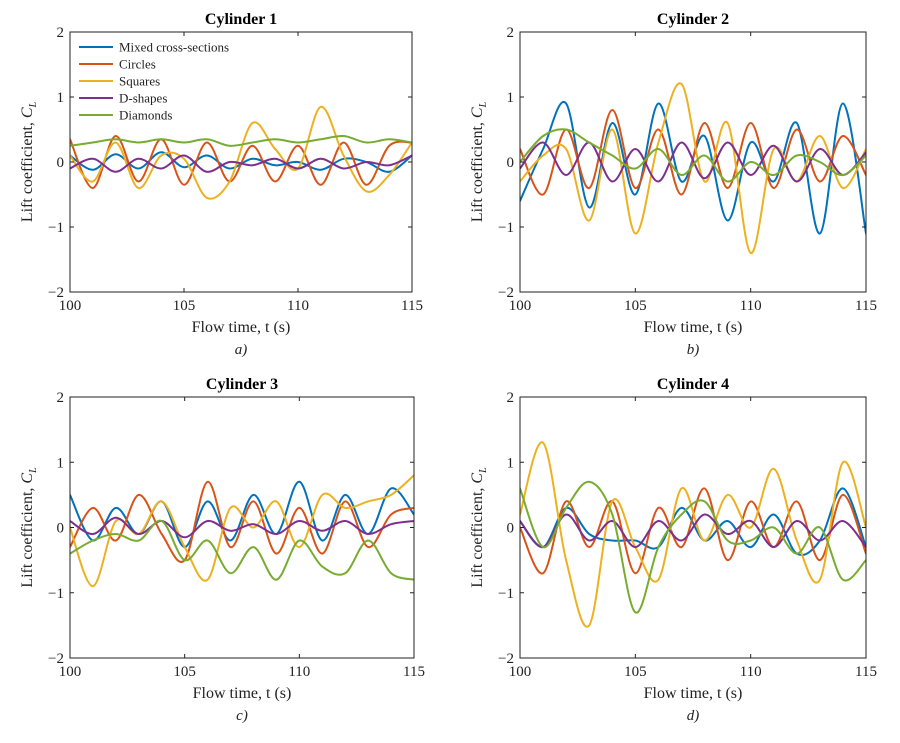 This screenshot has height=743, width=900. Describe the element at coordinates (143, 98) in the screenshot. I see `legend-label-d-shapes: D-shapes` at that location.